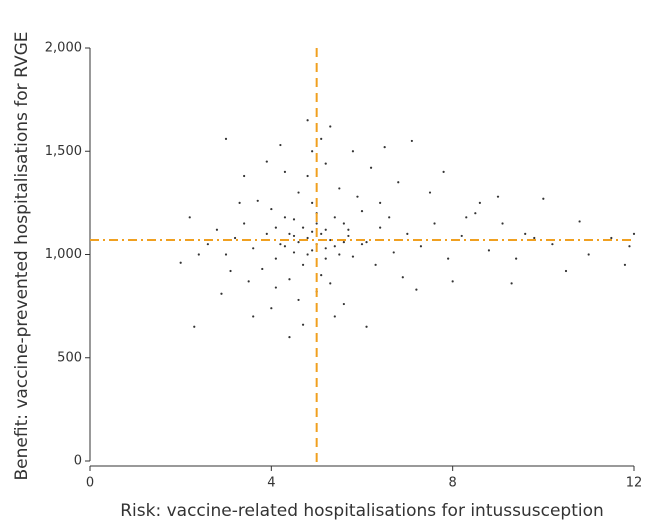 This screenshot has height=523, width=646. What do you see at coordinates (63, 254) in the screenshot?
I see `y-tick-label: 1,000` at bounding box center [63, 254].